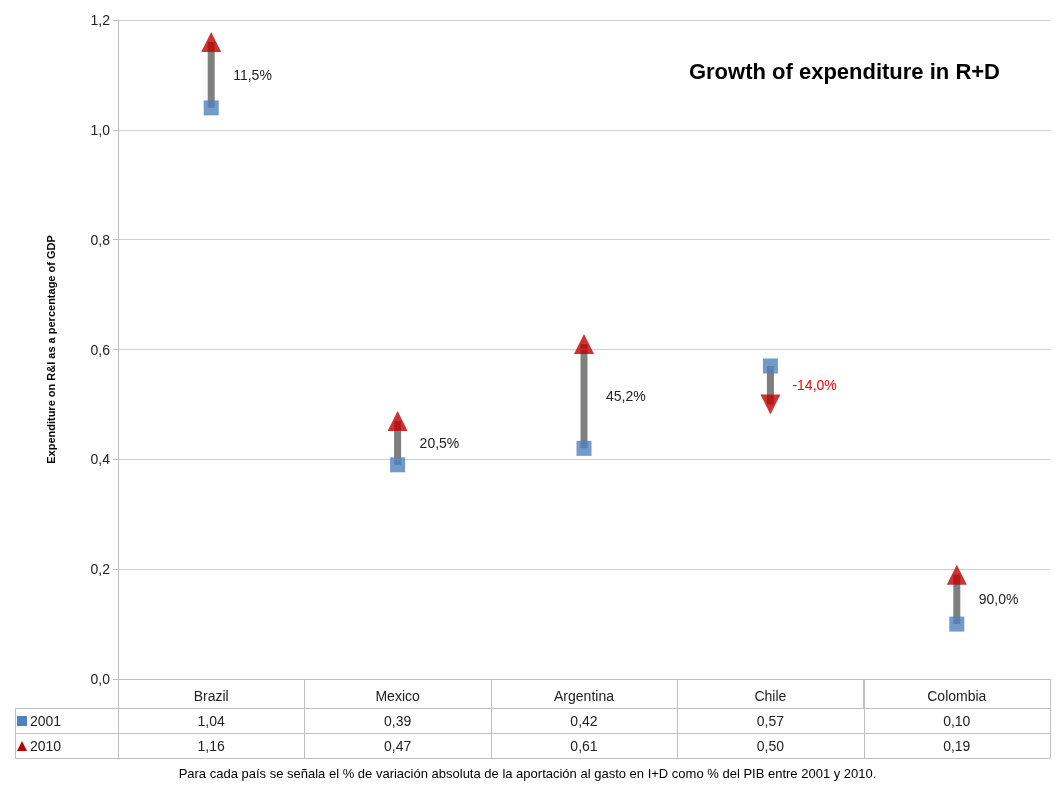 This screenshot has width=1055, height=787. What do you see at coordinates (957, 721) in the screenshot?
I see `data-label: 0,10` at bounding box center [957, 721].